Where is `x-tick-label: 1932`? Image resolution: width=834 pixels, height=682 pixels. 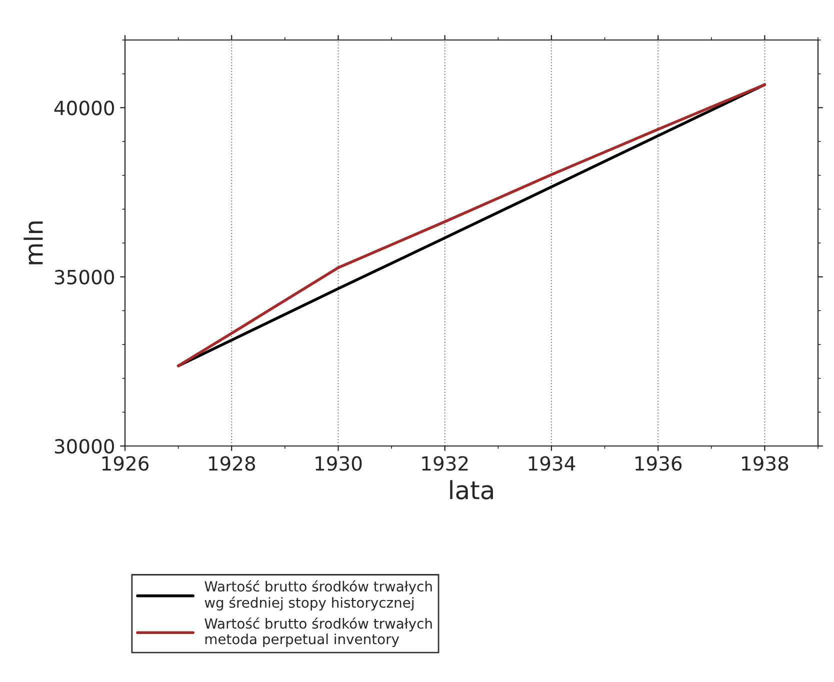 x-tick-label: 1932 is located at coordinates (445, 463).